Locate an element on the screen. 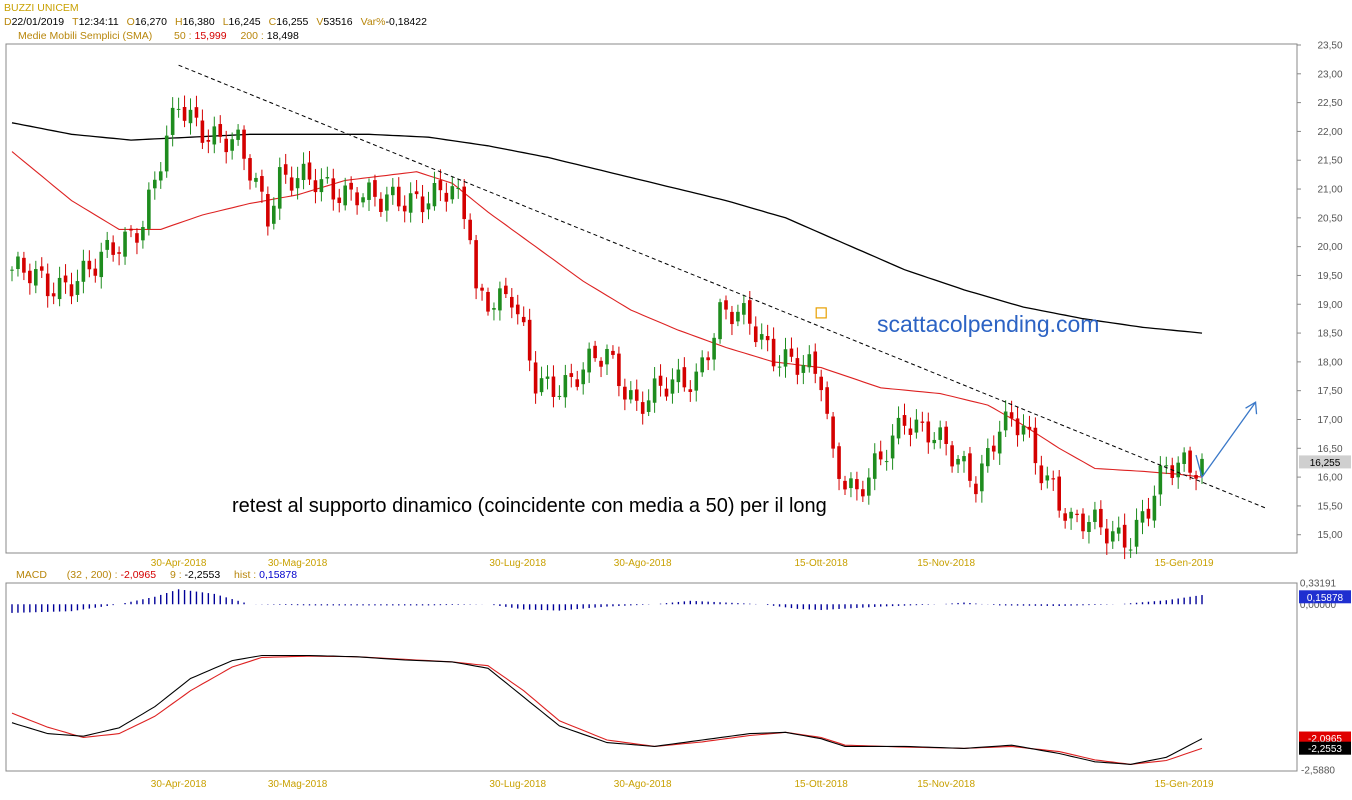 The height and width of the screenshot is (800, 1352). signal-path is located at coordinates (607, 710).